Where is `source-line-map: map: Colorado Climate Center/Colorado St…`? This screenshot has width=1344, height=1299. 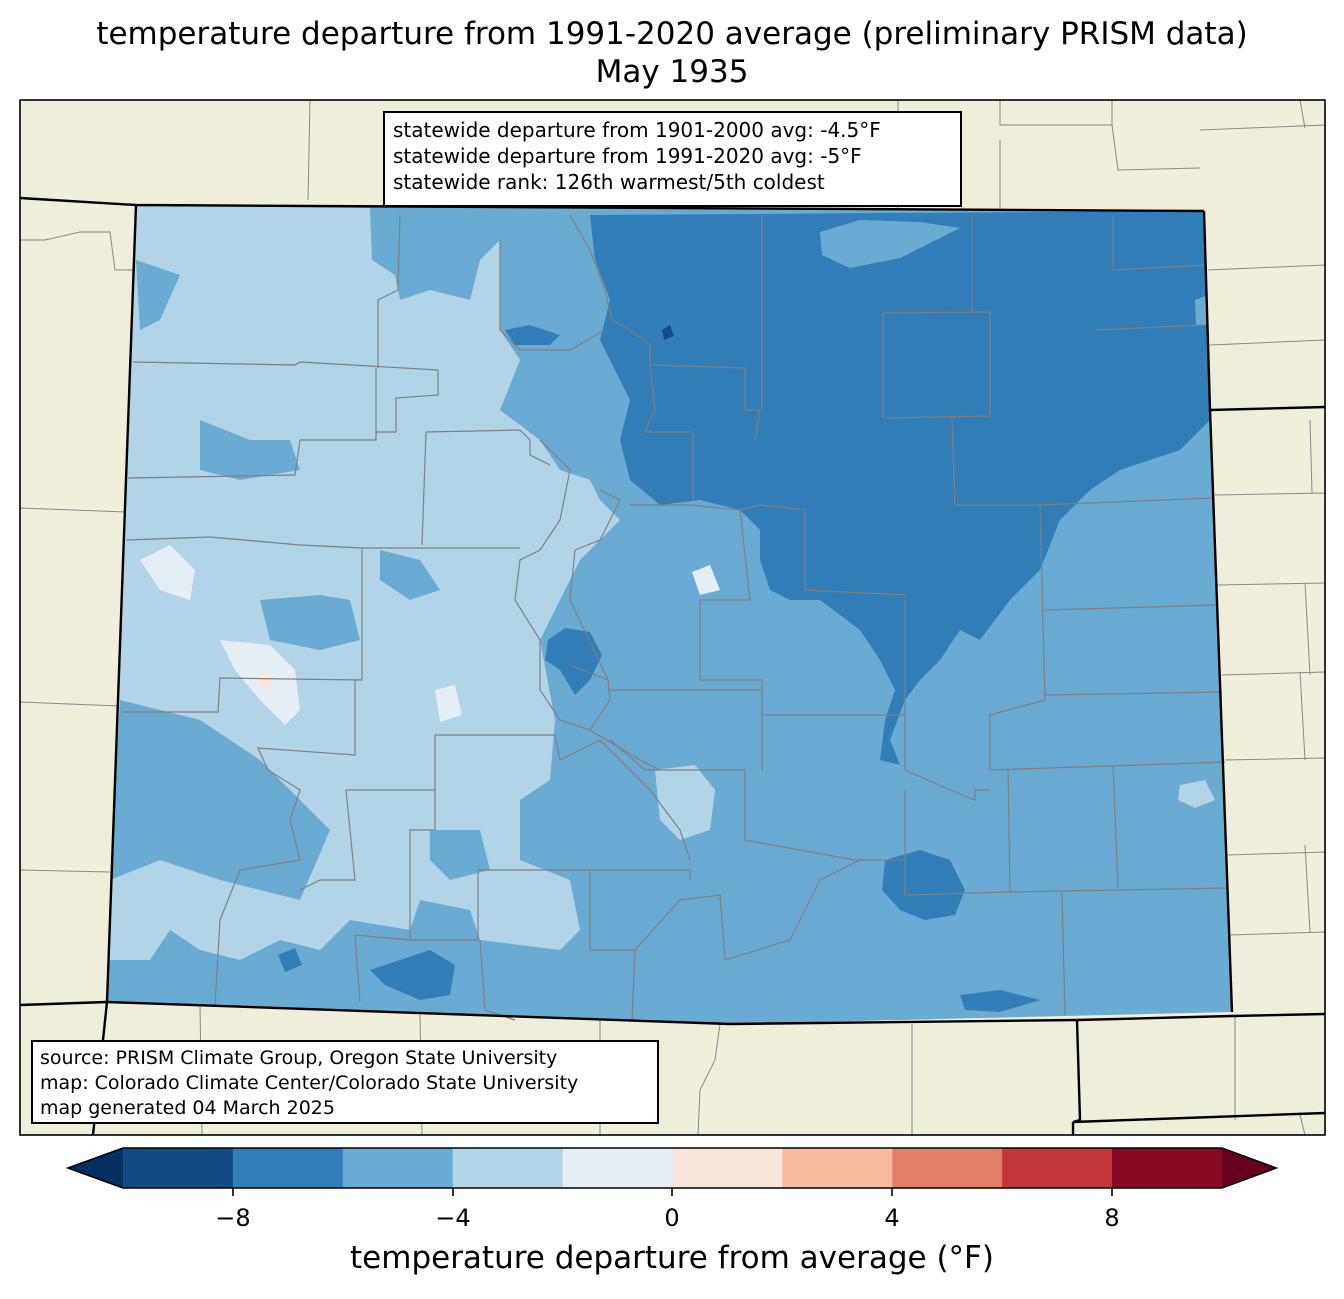 source-line-map: map: Colorado Climate Center/Colorado St… is located at coordinates (309, 1083).